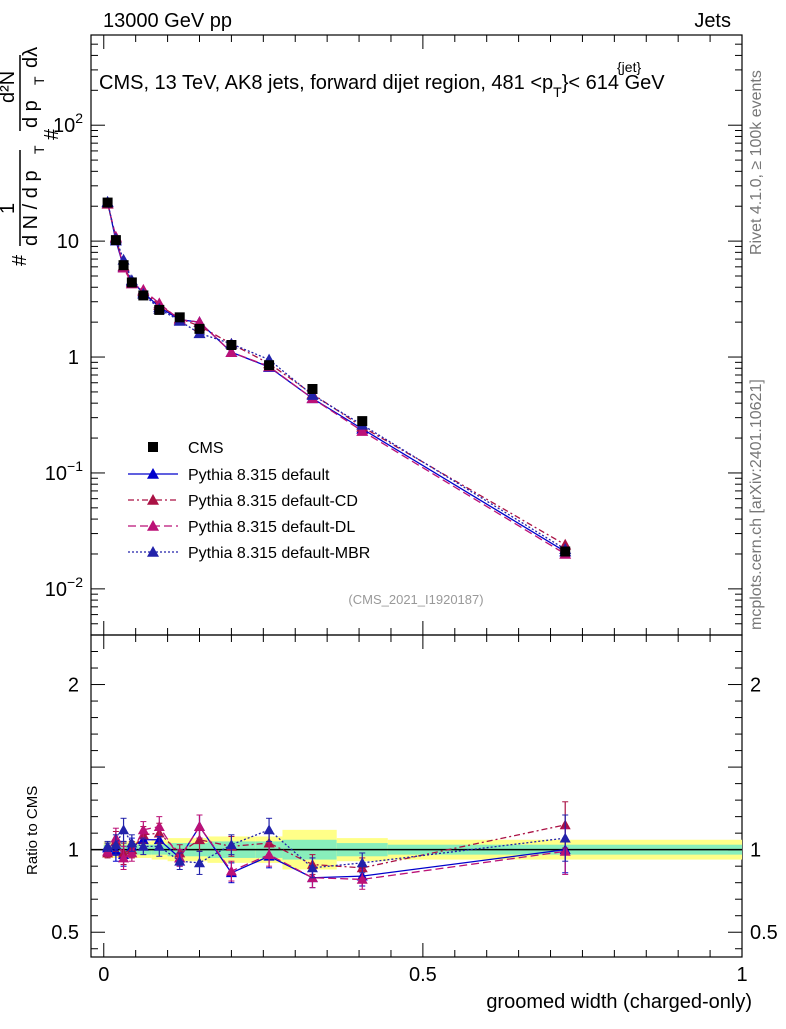 This screenshot has width=786, height=1029. What do you see at coordinates (68, 242) in the screenshot?
I see `y-tick-label: 10` at bounding box center [68, 242].